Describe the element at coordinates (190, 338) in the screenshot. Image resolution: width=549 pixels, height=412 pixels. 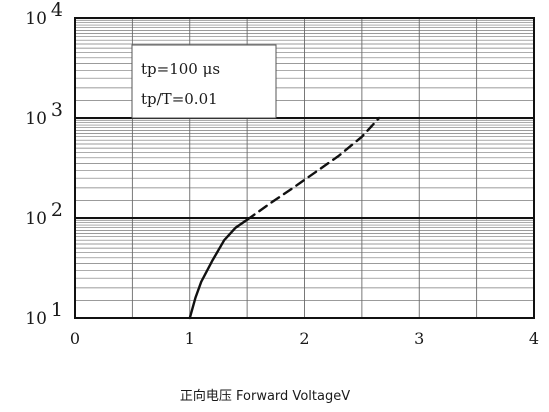
I see `x-tick-label: 1` at that location.